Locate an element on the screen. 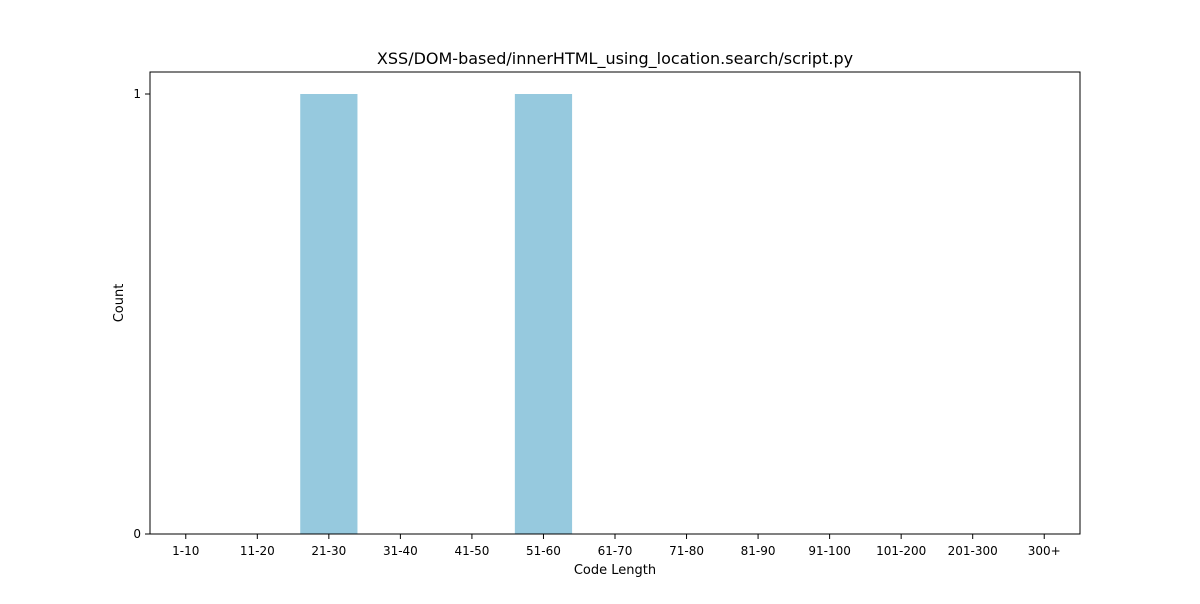 Image resolution: width=1200 pixels, height=604 pixels. y-tick-label: 1 is located at coordinates (137, 94).